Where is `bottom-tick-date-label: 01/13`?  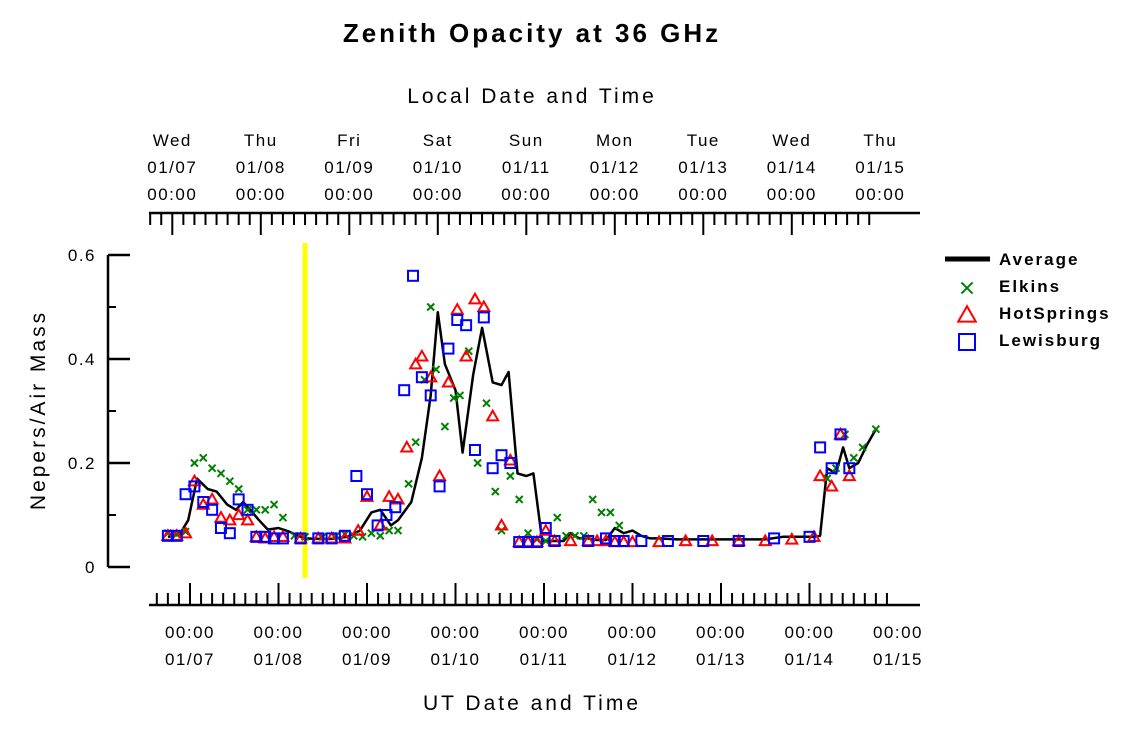 bottom-tick-date-label: 01/13 is located at coordinates (721, 659).